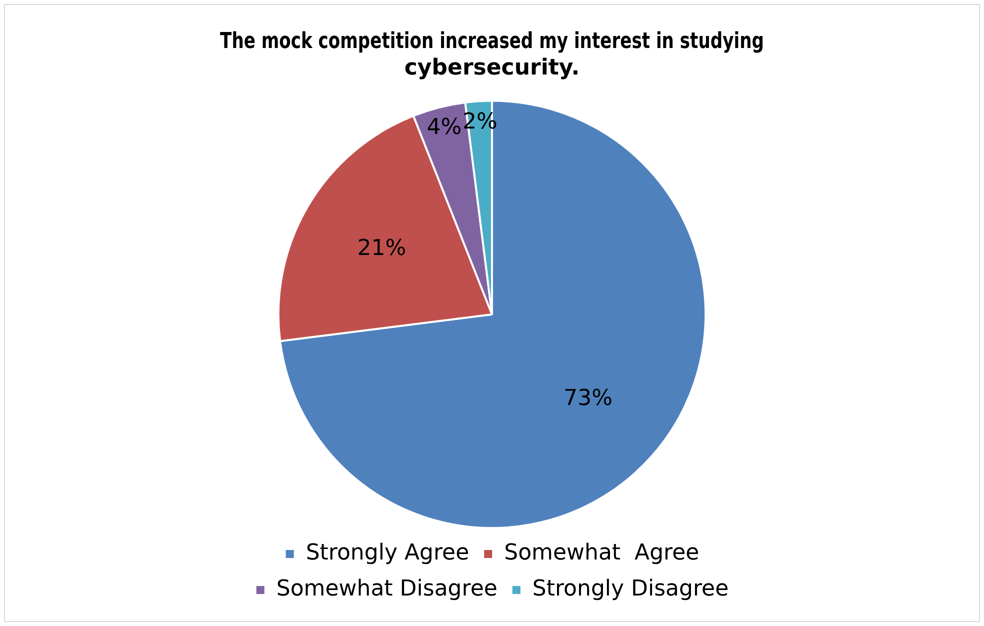  Describe the element at coordinates (588, 398) in the screenshot. I see `data-label: 73%` at that location.